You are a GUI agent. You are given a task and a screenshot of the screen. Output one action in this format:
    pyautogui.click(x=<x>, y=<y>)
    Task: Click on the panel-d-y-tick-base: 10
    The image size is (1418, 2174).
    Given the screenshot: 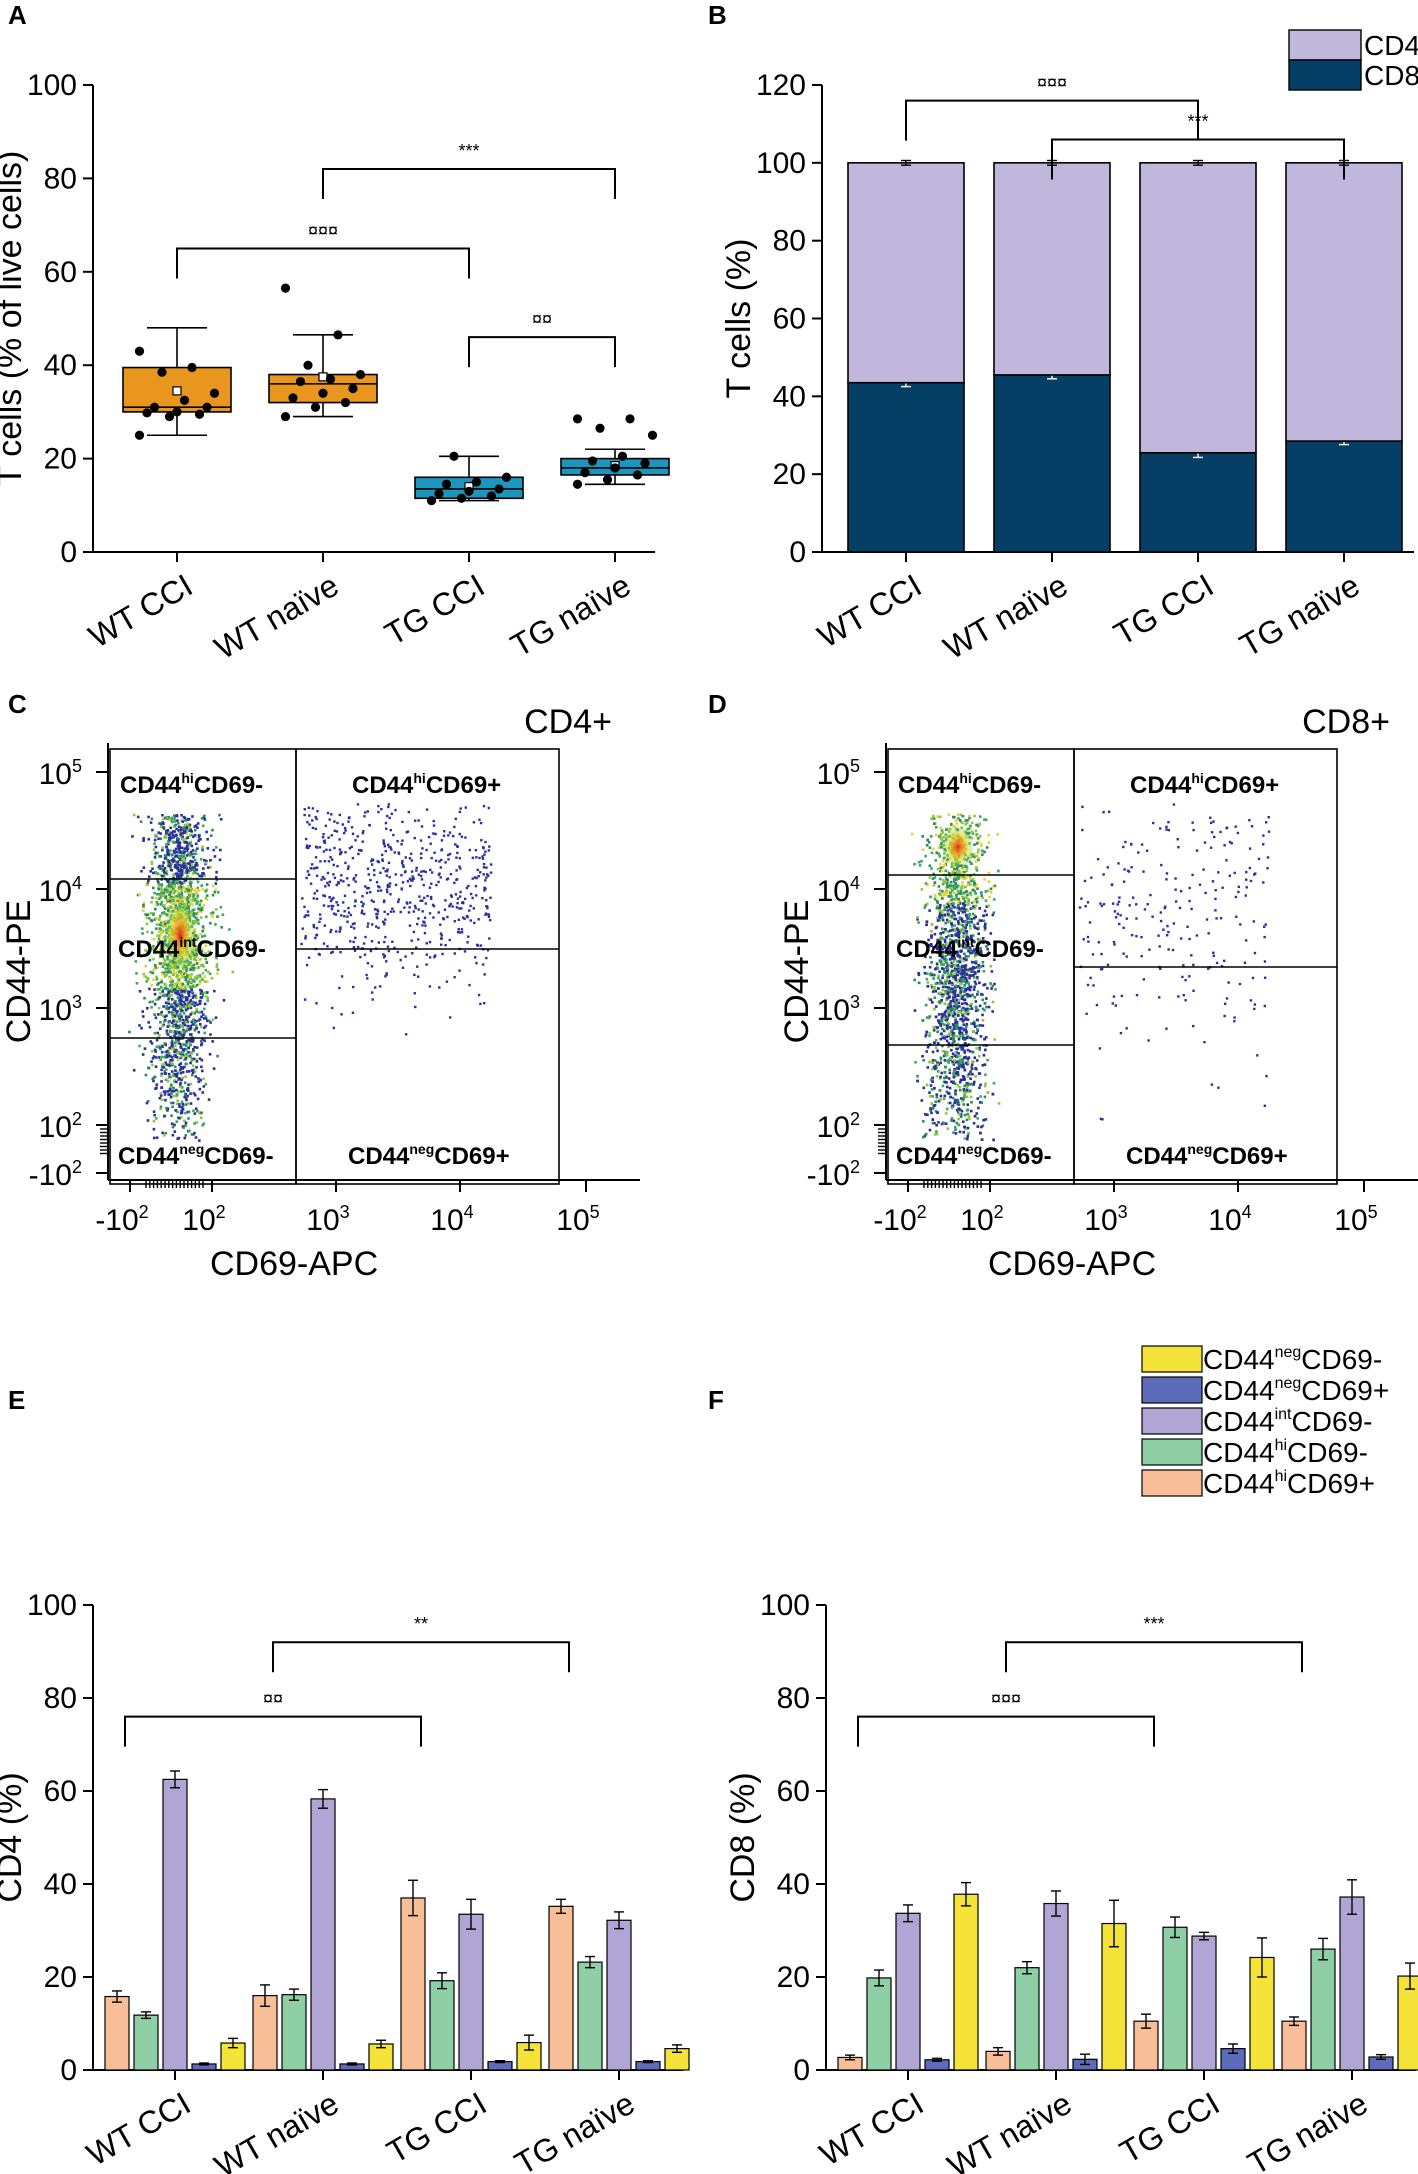 What is the action you would take?
    pyautogui.click(x=833, y=1010)
    